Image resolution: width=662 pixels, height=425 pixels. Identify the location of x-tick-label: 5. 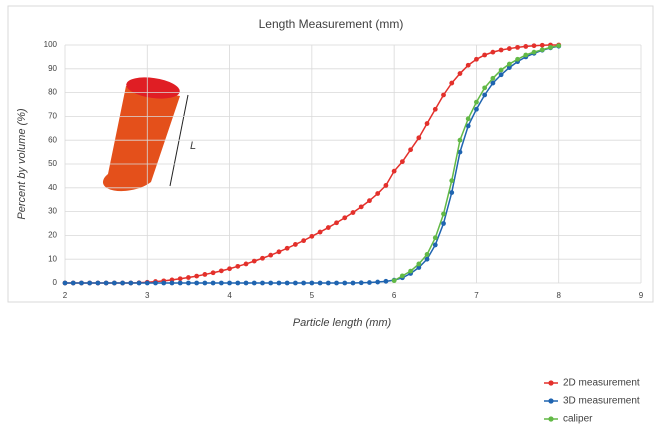
(312, 295).